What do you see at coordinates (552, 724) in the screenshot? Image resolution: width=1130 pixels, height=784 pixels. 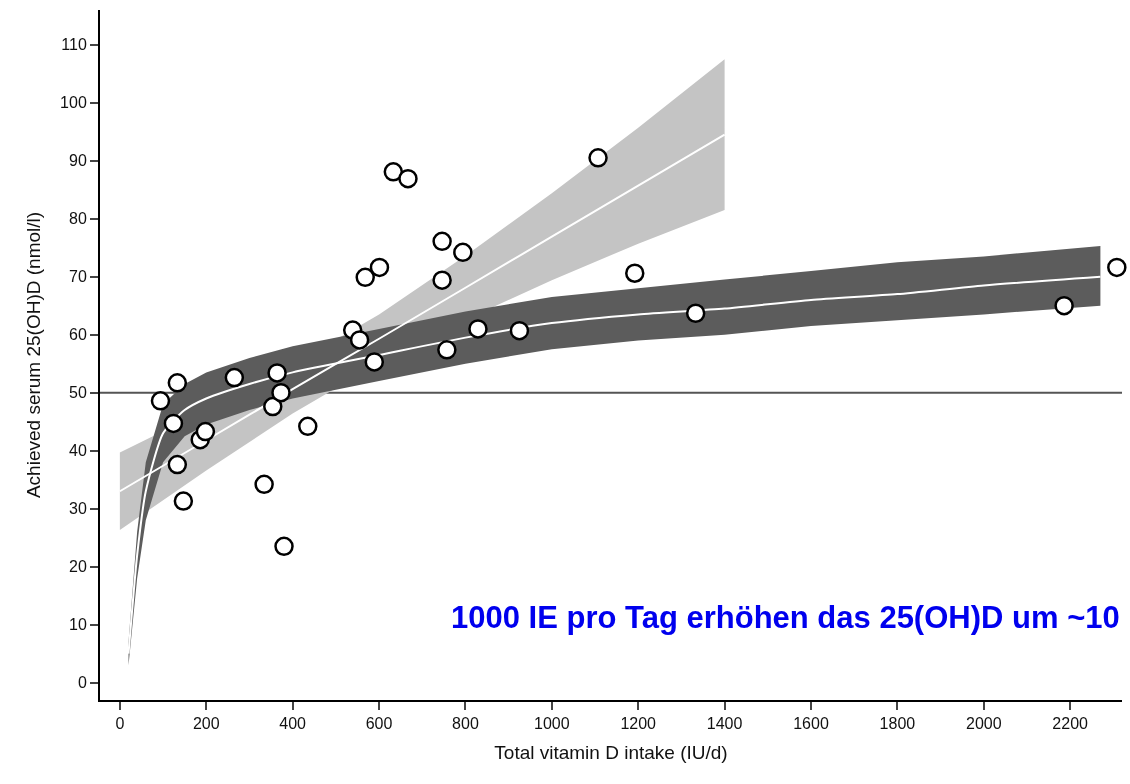 I see `x-tick-label: 1000` at bounding box center [552, 724].